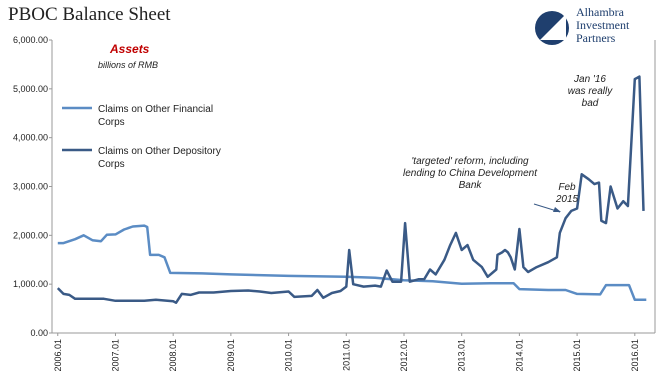 The height and width of the screenshot is (391, 664). I want to click on annotation: Bank, so click(471, 185).